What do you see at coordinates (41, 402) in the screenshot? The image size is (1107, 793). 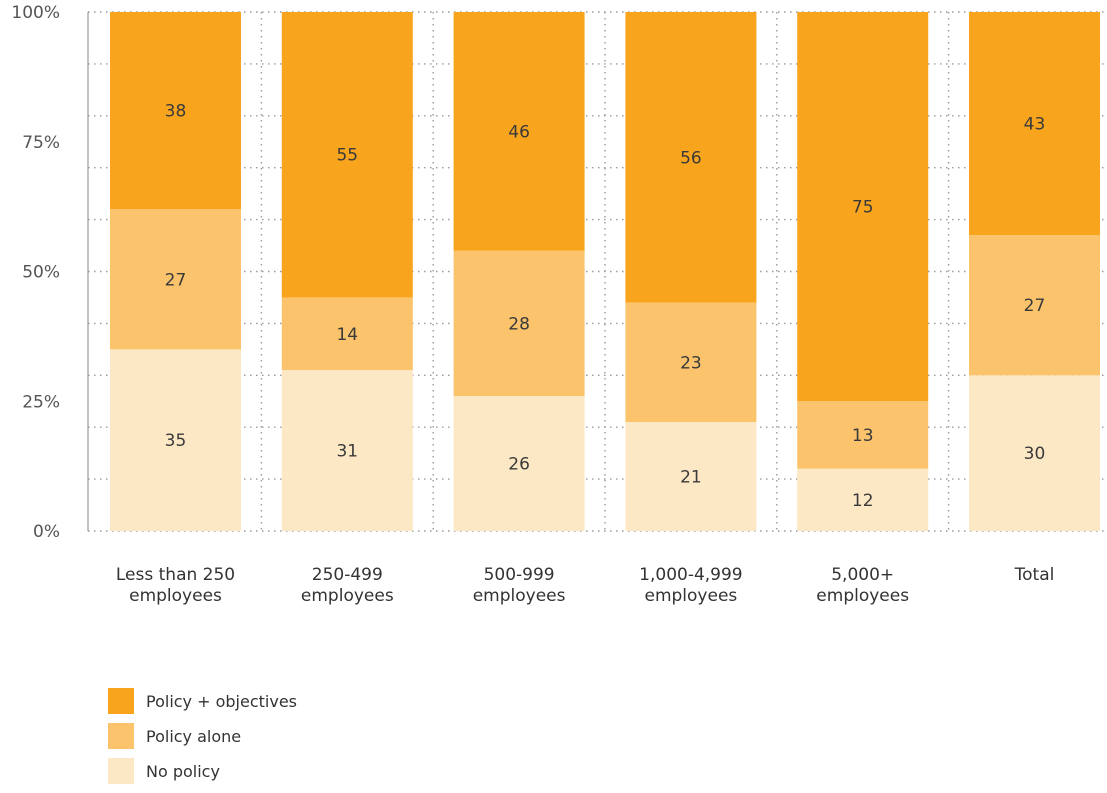 I see `y-tick-label: 25%` at bounding box center [41, 402].